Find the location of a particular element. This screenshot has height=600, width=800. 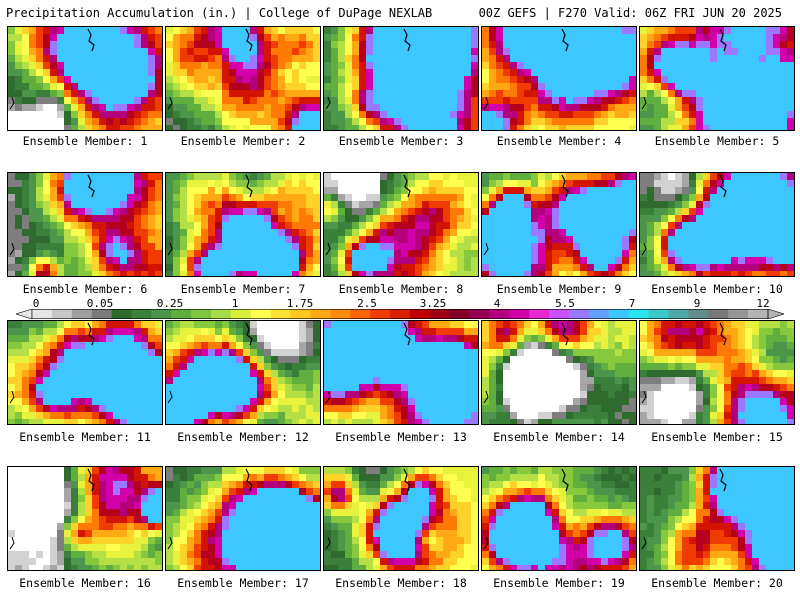

colorbar-tick-label: 1.75 is located at coordinates (300, 303).